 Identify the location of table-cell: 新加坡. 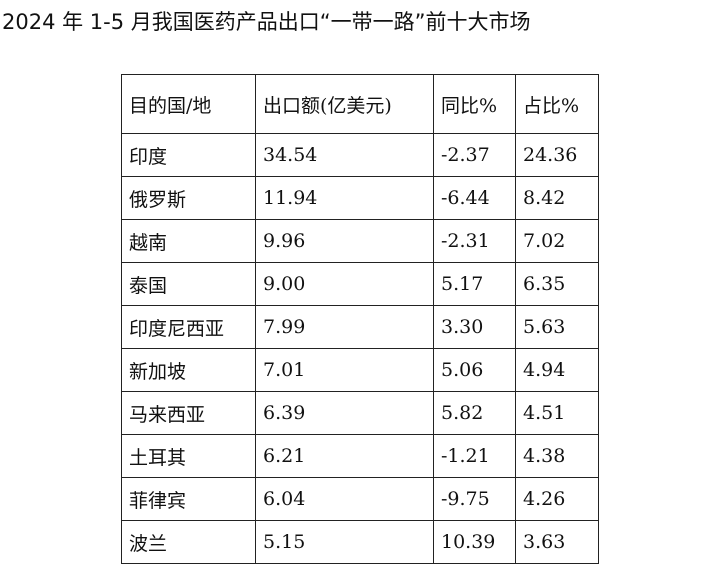
(188, 370).